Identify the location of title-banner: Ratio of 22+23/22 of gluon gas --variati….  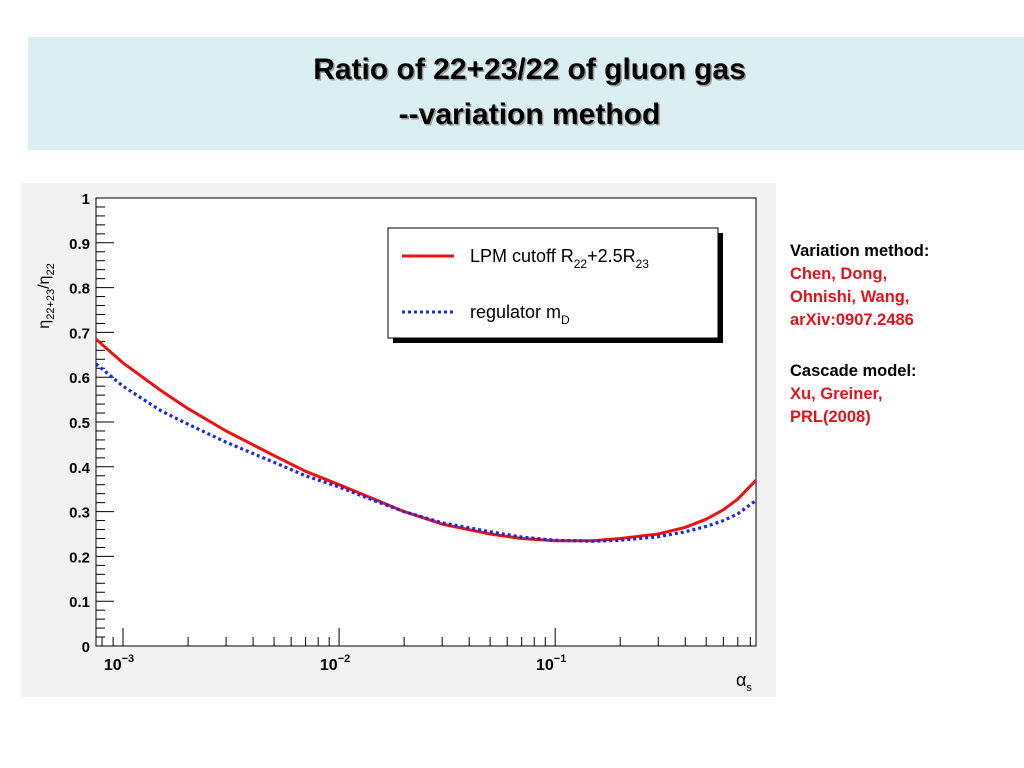
(526, 93).